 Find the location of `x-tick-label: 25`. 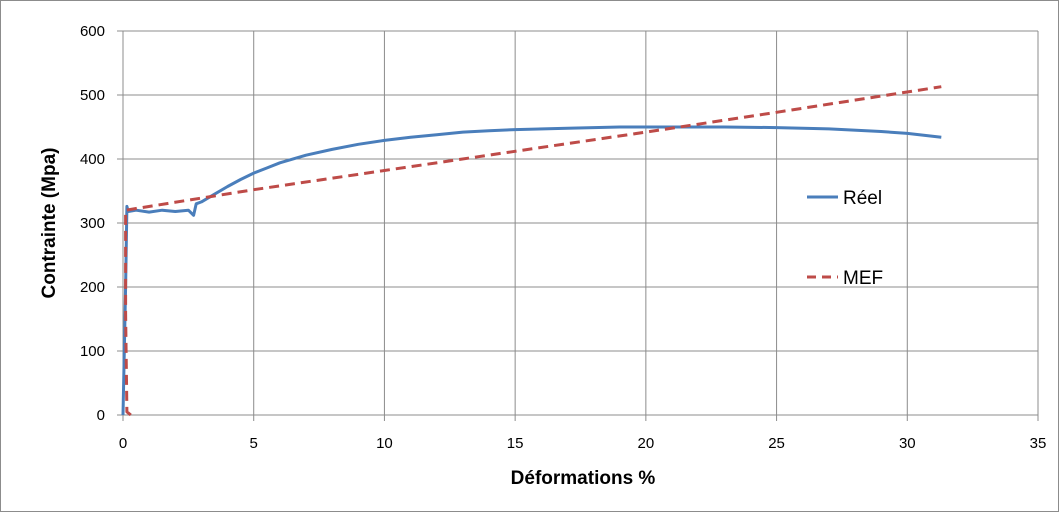

x-tick-label: 25 is located at coordinates (776, 443).